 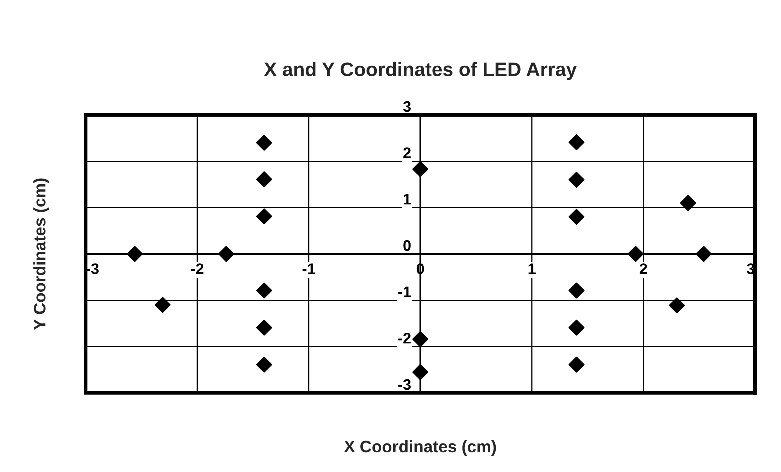 I want to click on x-axis-title: X Coordinates (cm), so click(x=420, y=448).